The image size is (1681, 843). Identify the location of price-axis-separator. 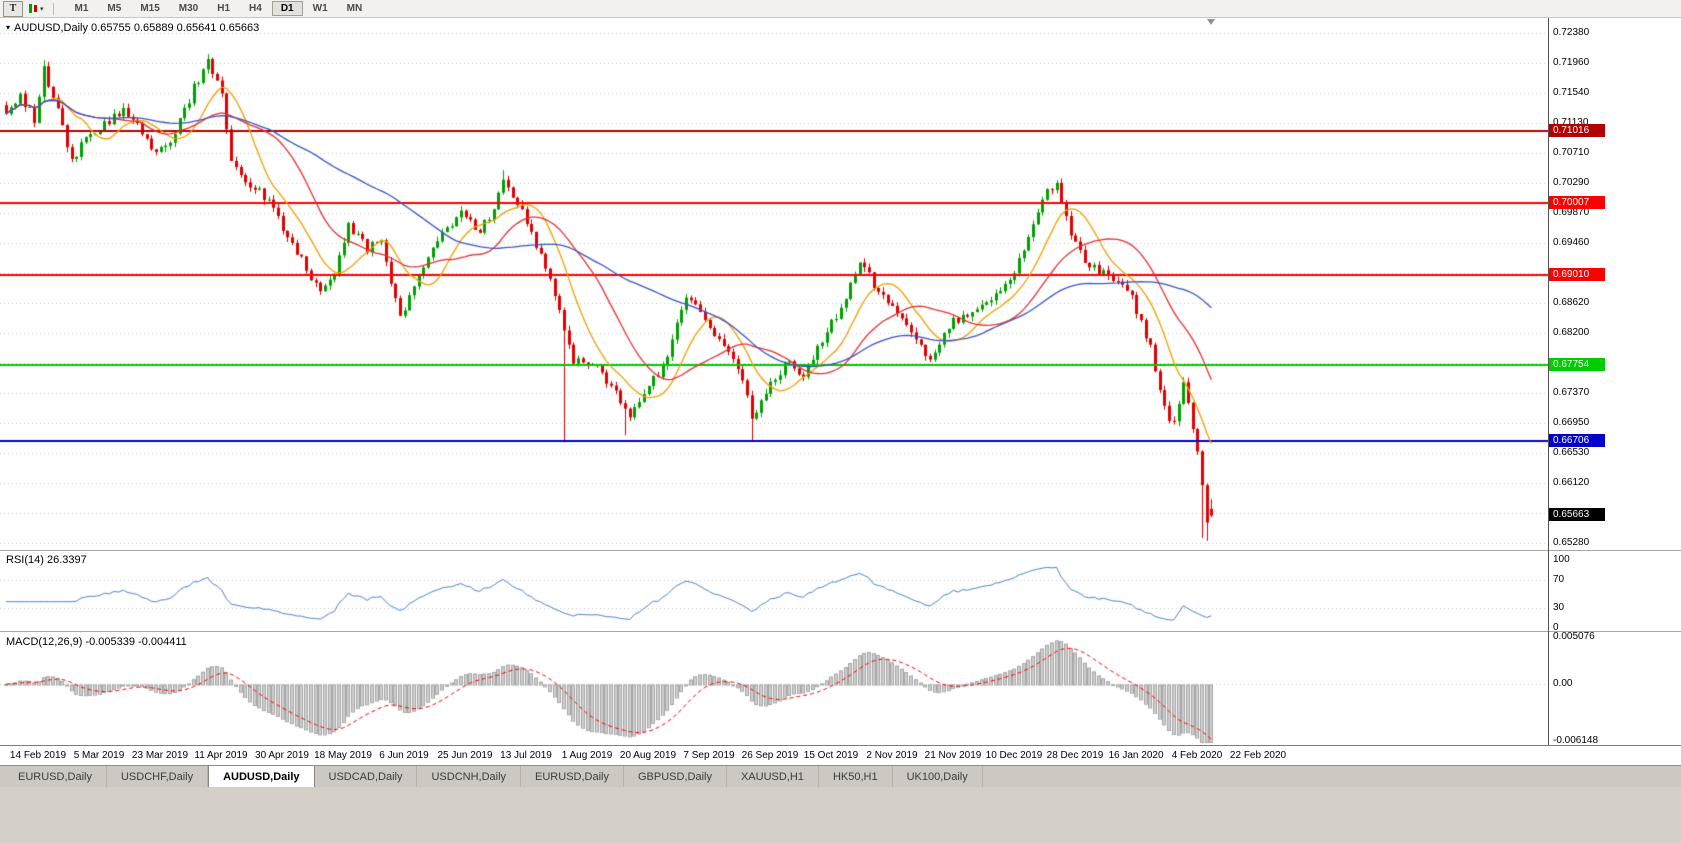
(1548, 381).